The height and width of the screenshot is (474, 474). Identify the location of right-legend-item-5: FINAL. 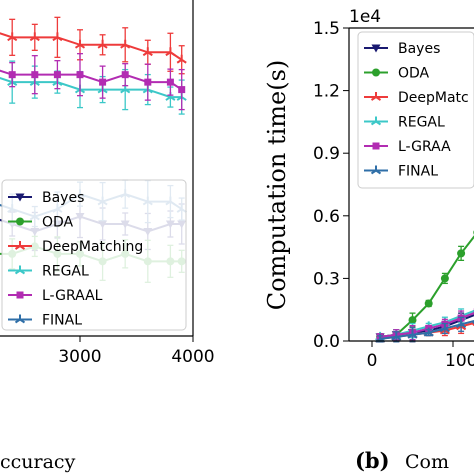
(401, 172).